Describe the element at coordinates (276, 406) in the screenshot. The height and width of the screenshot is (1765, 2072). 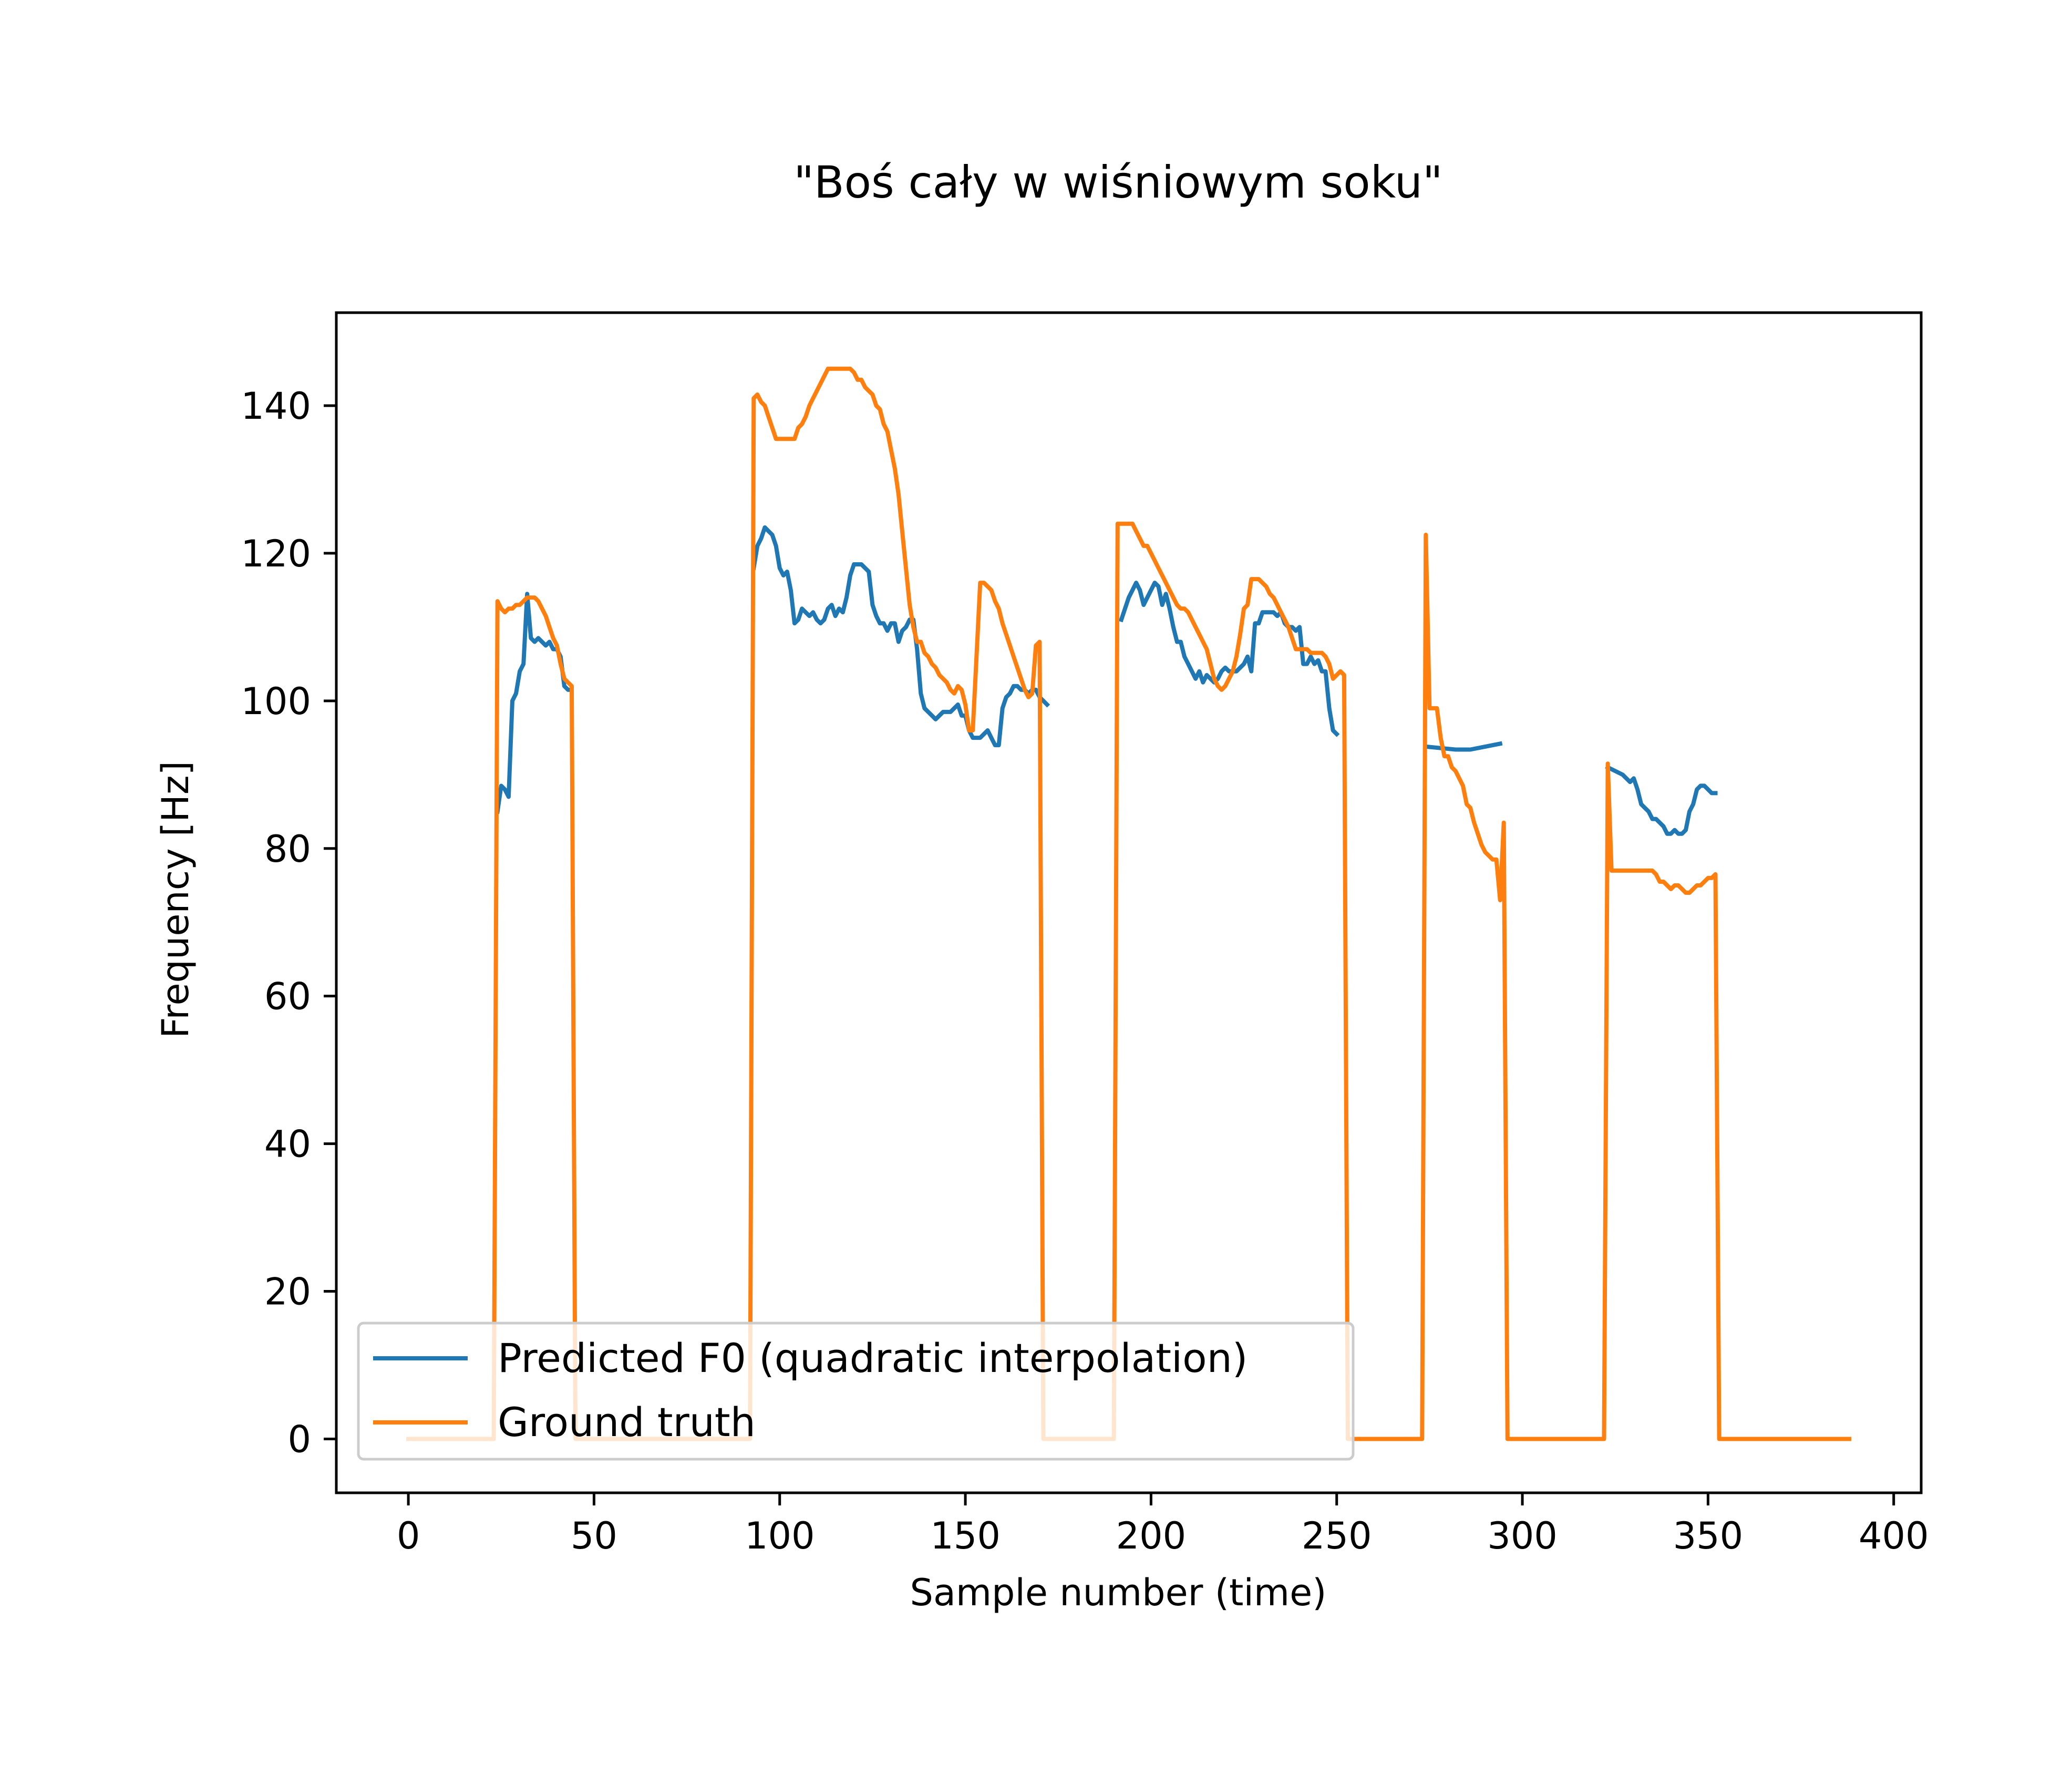
I see `y-tick-label: 140` at that location.